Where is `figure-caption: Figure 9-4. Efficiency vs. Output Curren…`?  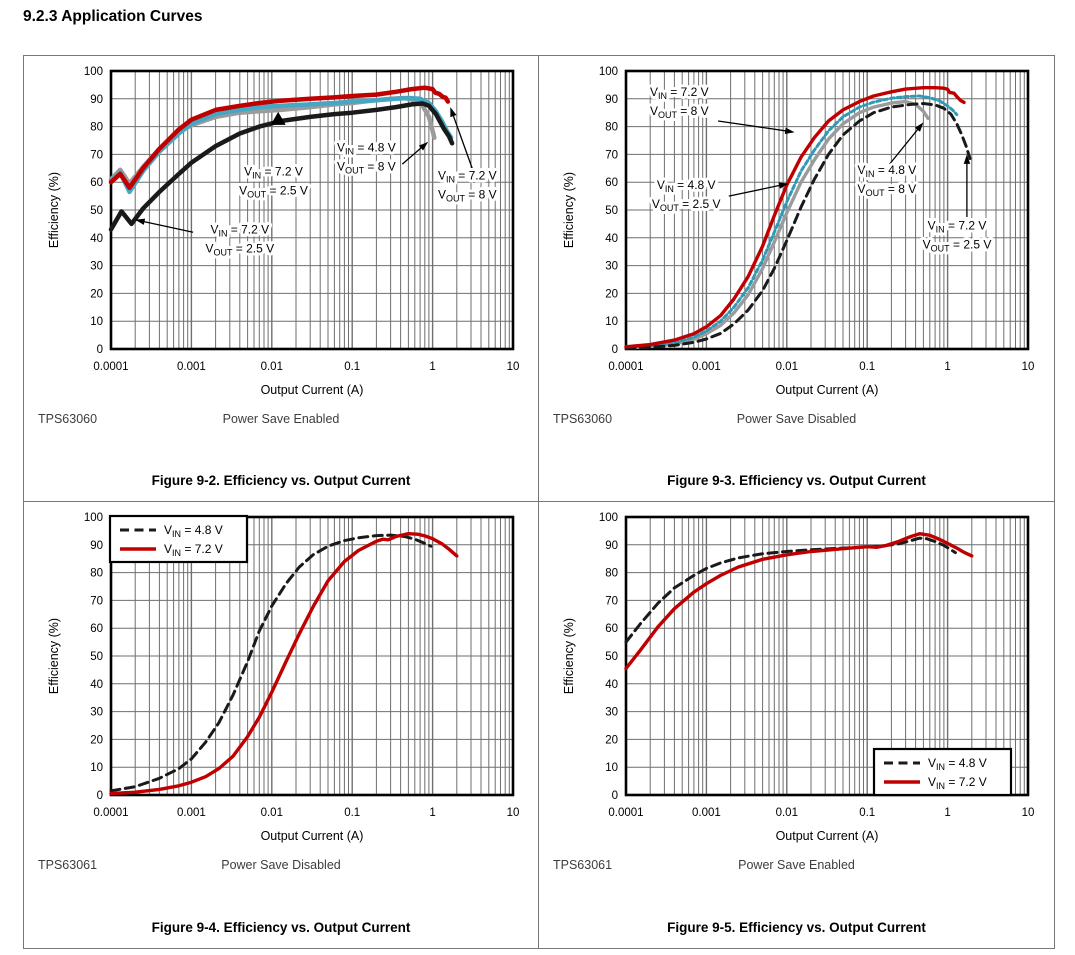 figure-caption: Figure 9-4. Efficiency vs. Output Curren… is located at coordinates (281, 927).